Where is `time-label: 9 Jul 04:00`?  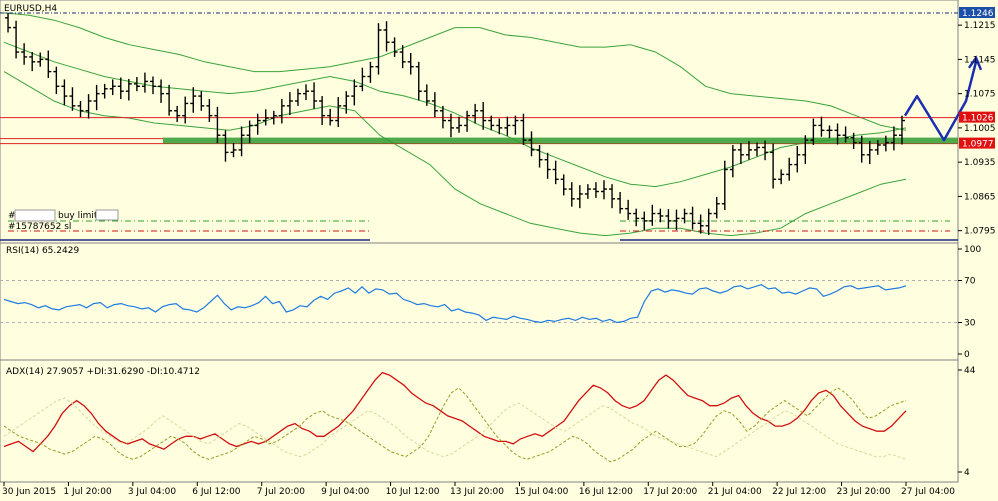 time-label: 9 Jul 04:00 is located at coordinates (345, 492).